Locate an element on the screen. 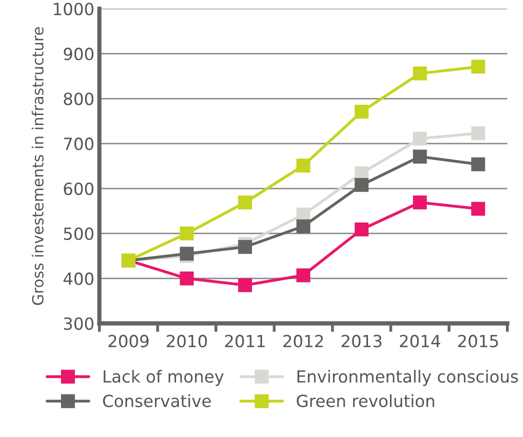 Image resolution: width=523 pixels, height=437 pixels. x-tick-label: 2010 is located at coordinates (186, 341).